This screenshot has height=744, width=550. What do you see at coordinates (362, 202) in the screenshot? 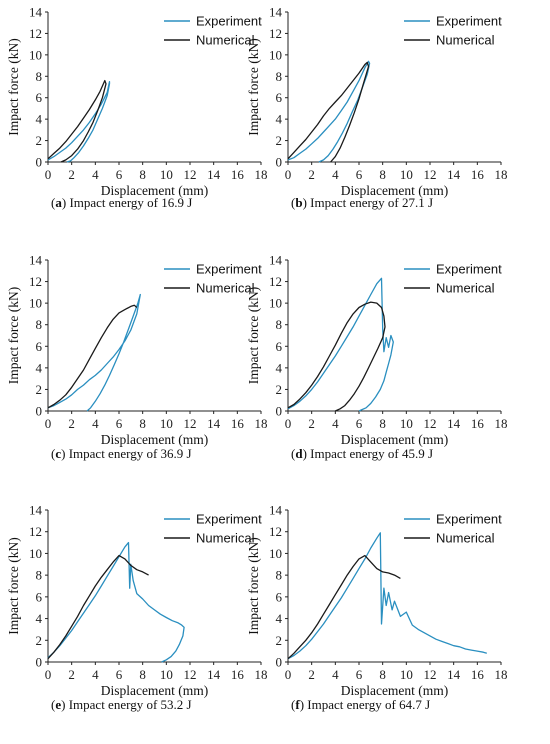
I see `panel-caption: (b) Impact energy of 27.1 J` at bounding box center [362, 202].